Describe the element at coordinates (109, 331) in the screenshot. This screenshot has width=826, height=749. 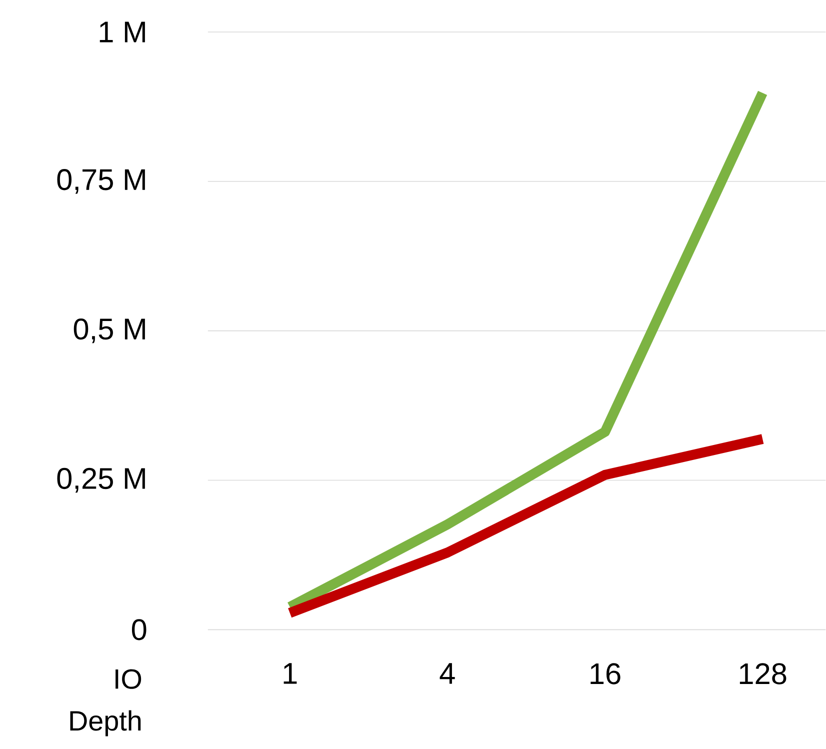
I see `y-tick-label: 0,5 M` at that location.